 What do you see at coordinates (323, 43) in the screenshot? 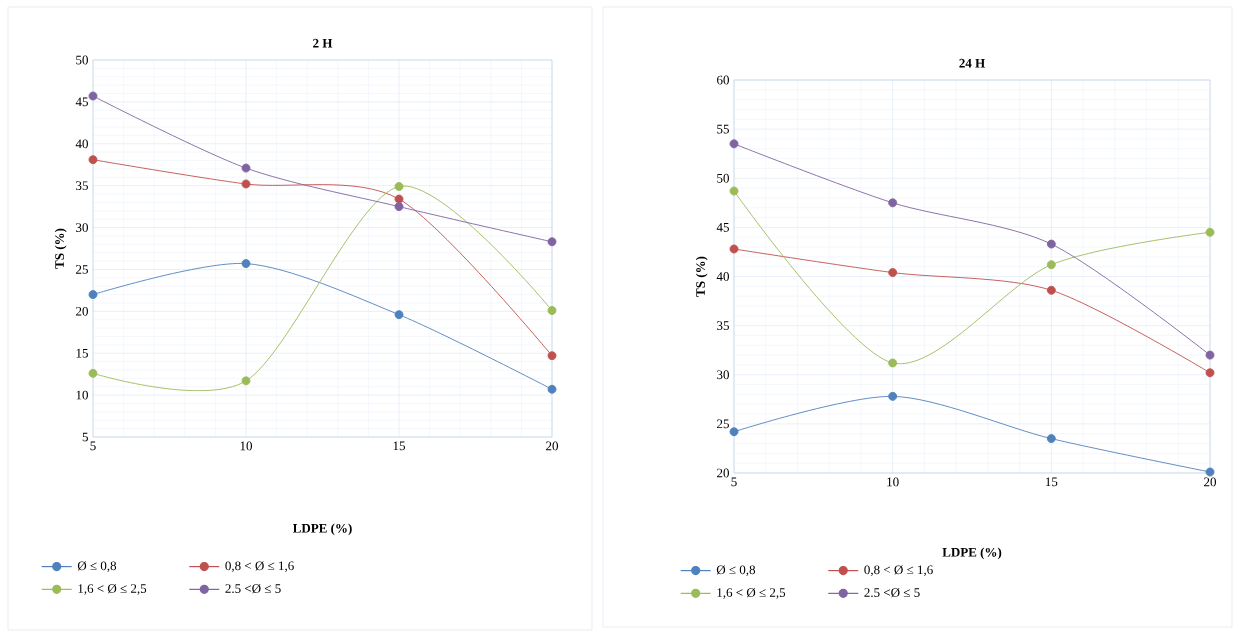
I see `chart-title: 2 H` at bounding box center [323, 43].